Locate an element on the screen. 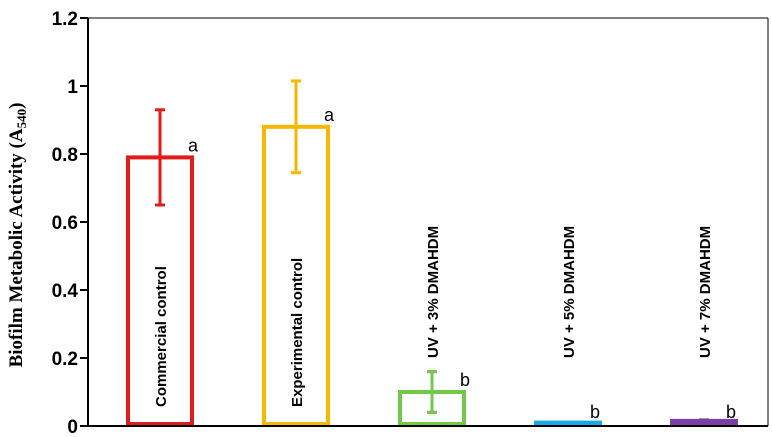  y-tick-labels: 0 0.2 0.4 0.6 0.8 1 1.2 is located at coordinates (65, 223).